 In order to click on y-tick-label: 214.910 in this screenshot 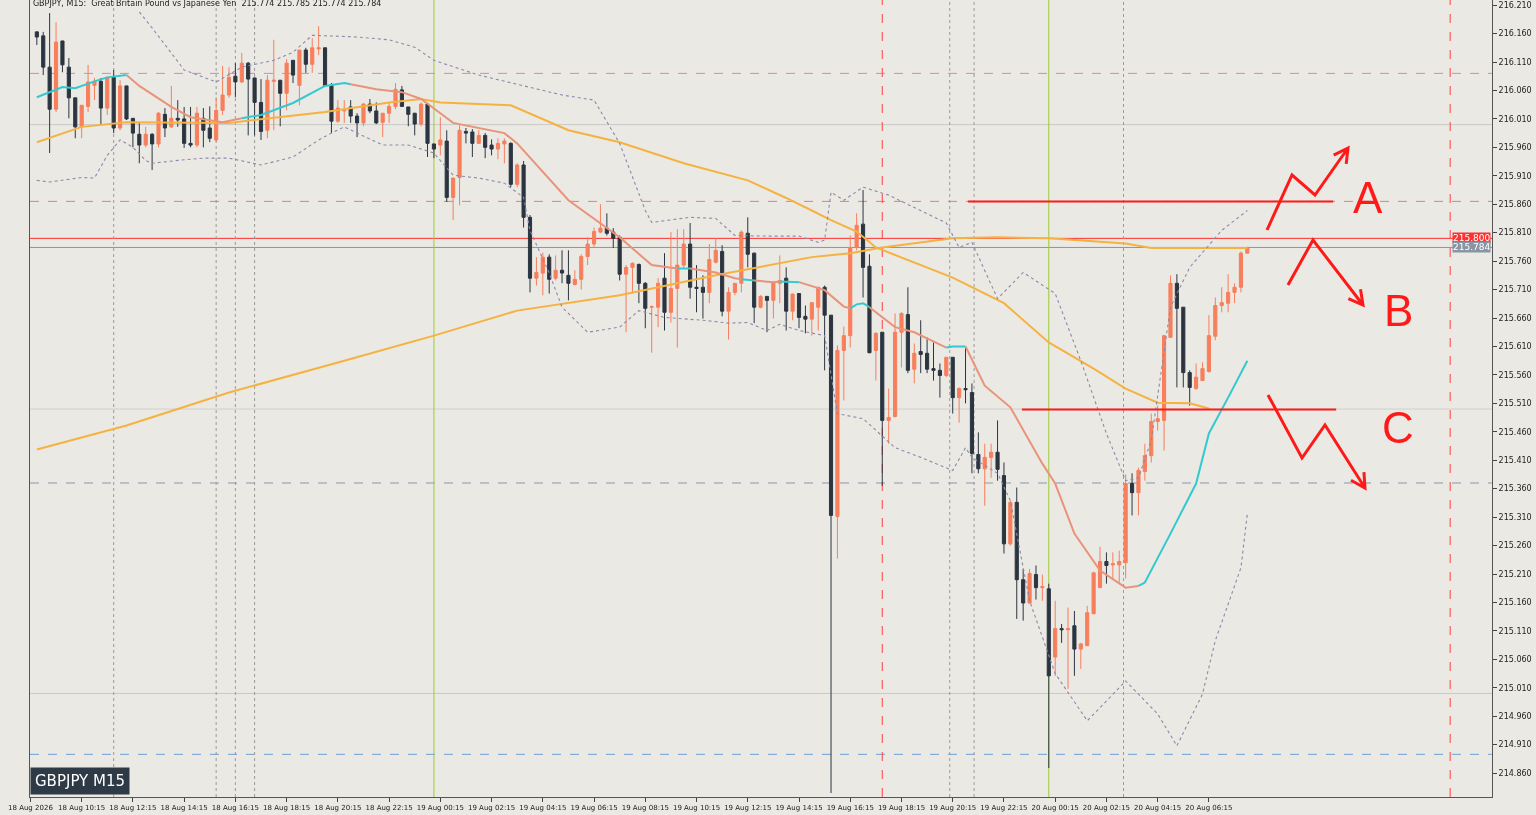, I will do `click(1515, 745)`.